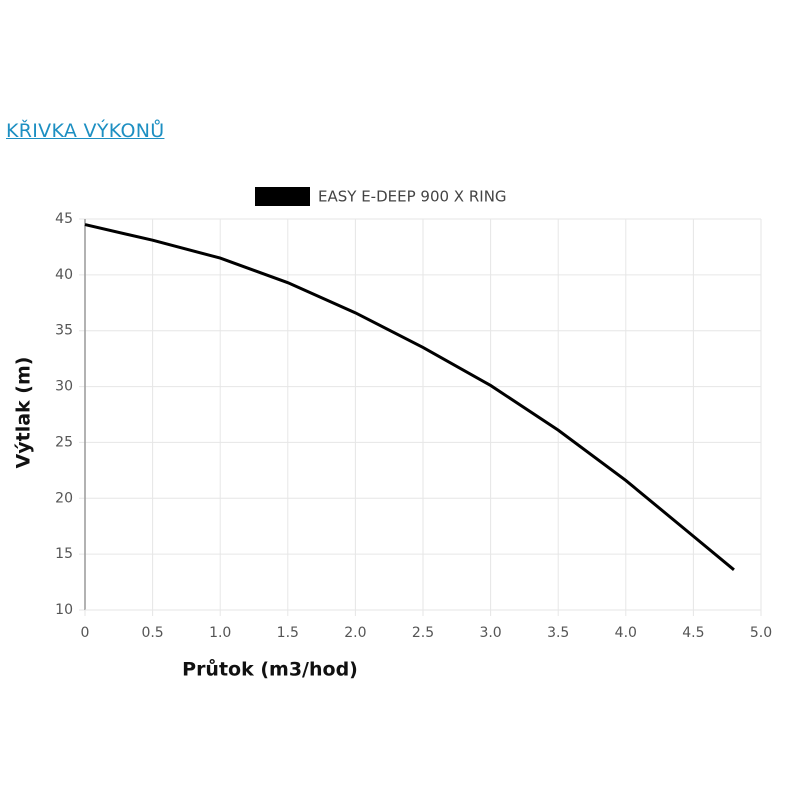  Describe the element at coordinates (64, 219) in the screenshot. I see `y-tick-label: 45` at that location.